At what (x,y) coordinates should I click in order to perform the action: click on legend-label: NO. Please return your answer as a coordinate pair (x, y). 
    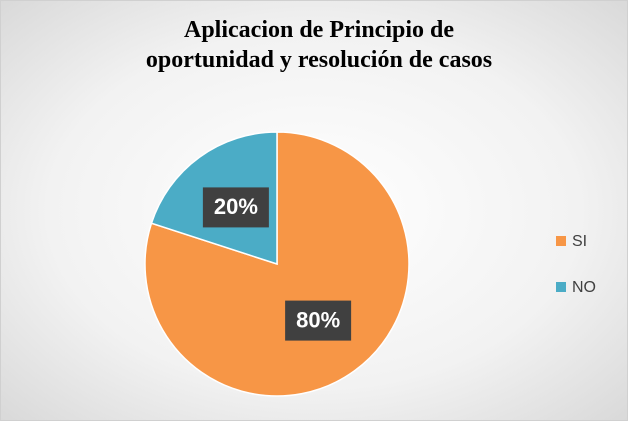
    Looking at the image, I should click on (584, 287).